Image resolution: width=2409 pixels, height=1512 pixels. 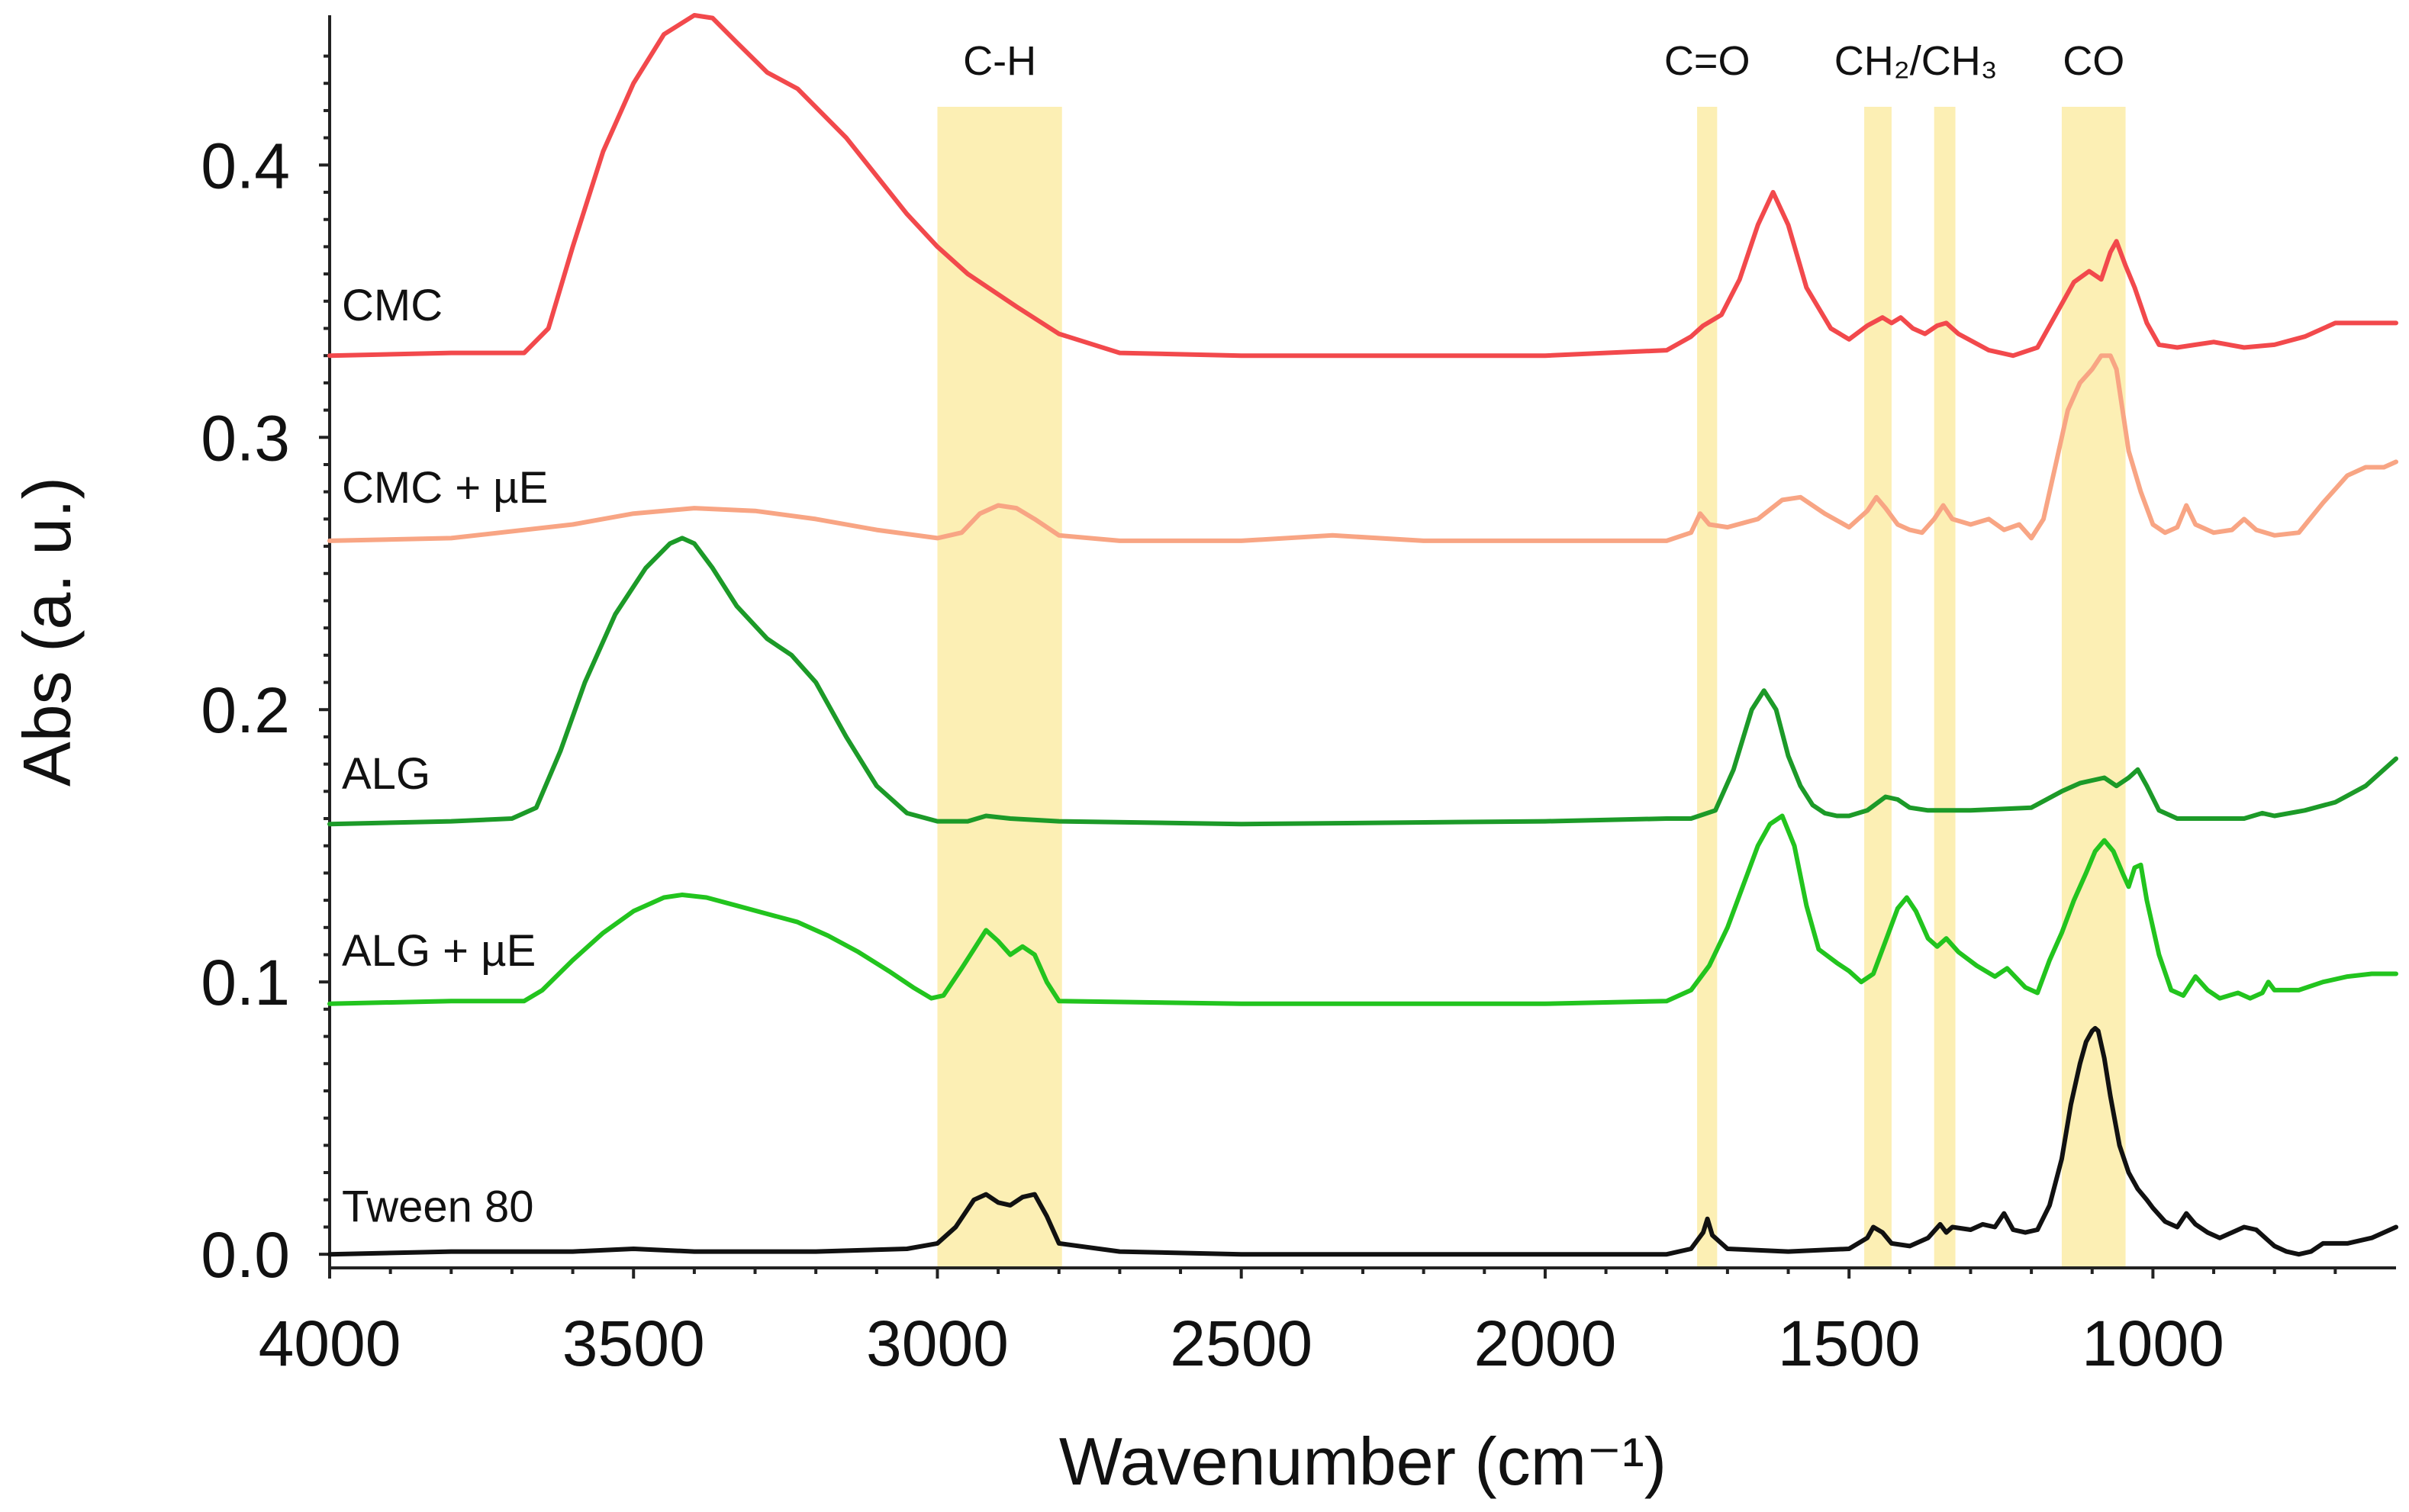 What do you see at coordinates (1362, 448) in the screenshot?
I see `series-line-cmc-e` at bounding box center [1362, 448].